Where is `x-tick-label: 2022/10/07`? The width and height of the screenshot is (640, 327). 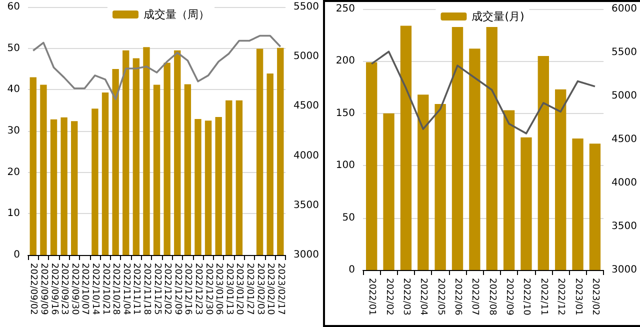
x-tick-label: 2022/10/07 is located at coordinates (85, 289).